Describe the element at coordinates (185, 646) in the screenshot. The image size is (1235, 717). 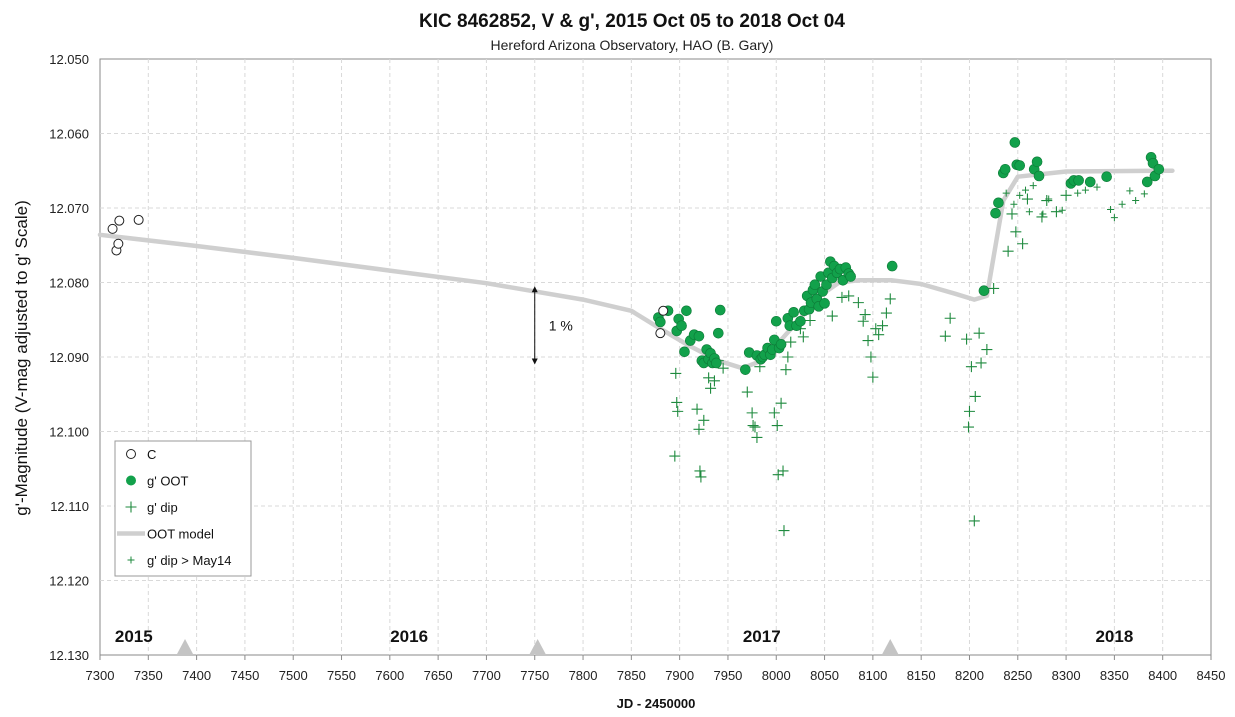
I see `year-boundary-marker` at that location.